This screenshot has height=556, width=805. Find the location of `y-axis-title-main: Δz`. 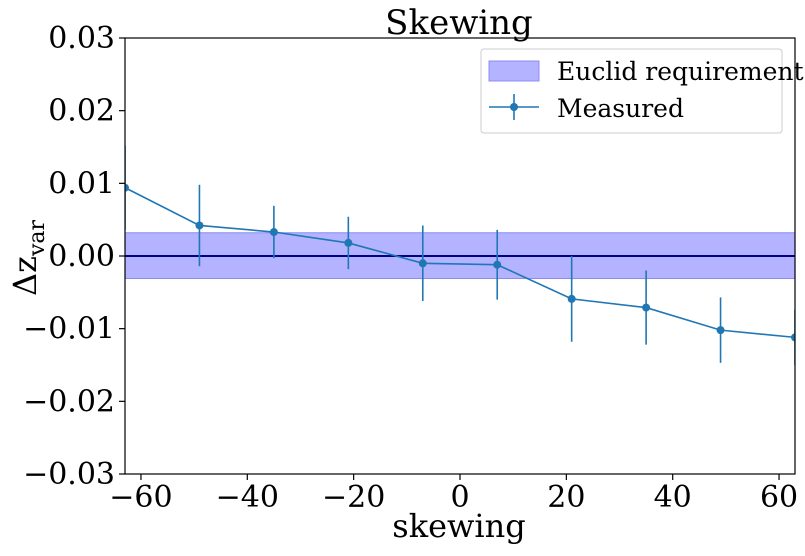

y-axis-title-main: Δz is located at coordinates (25, 276).